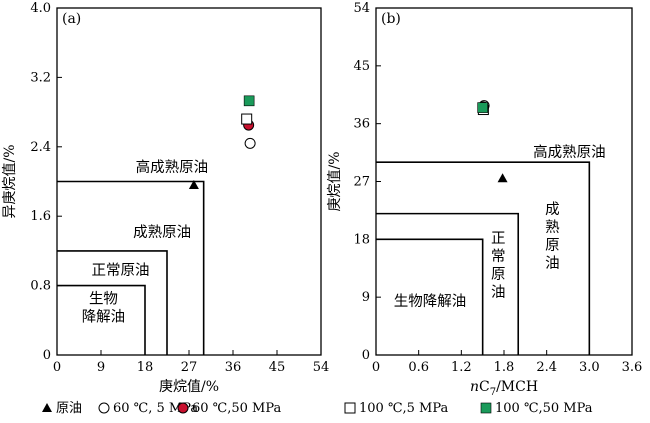 The width and height of the screenshot is (650, 423). What do you see at coordinates (101, 367) in the screenshot?
I see `x-tick-label: 9` at bounding box center [101, 367].